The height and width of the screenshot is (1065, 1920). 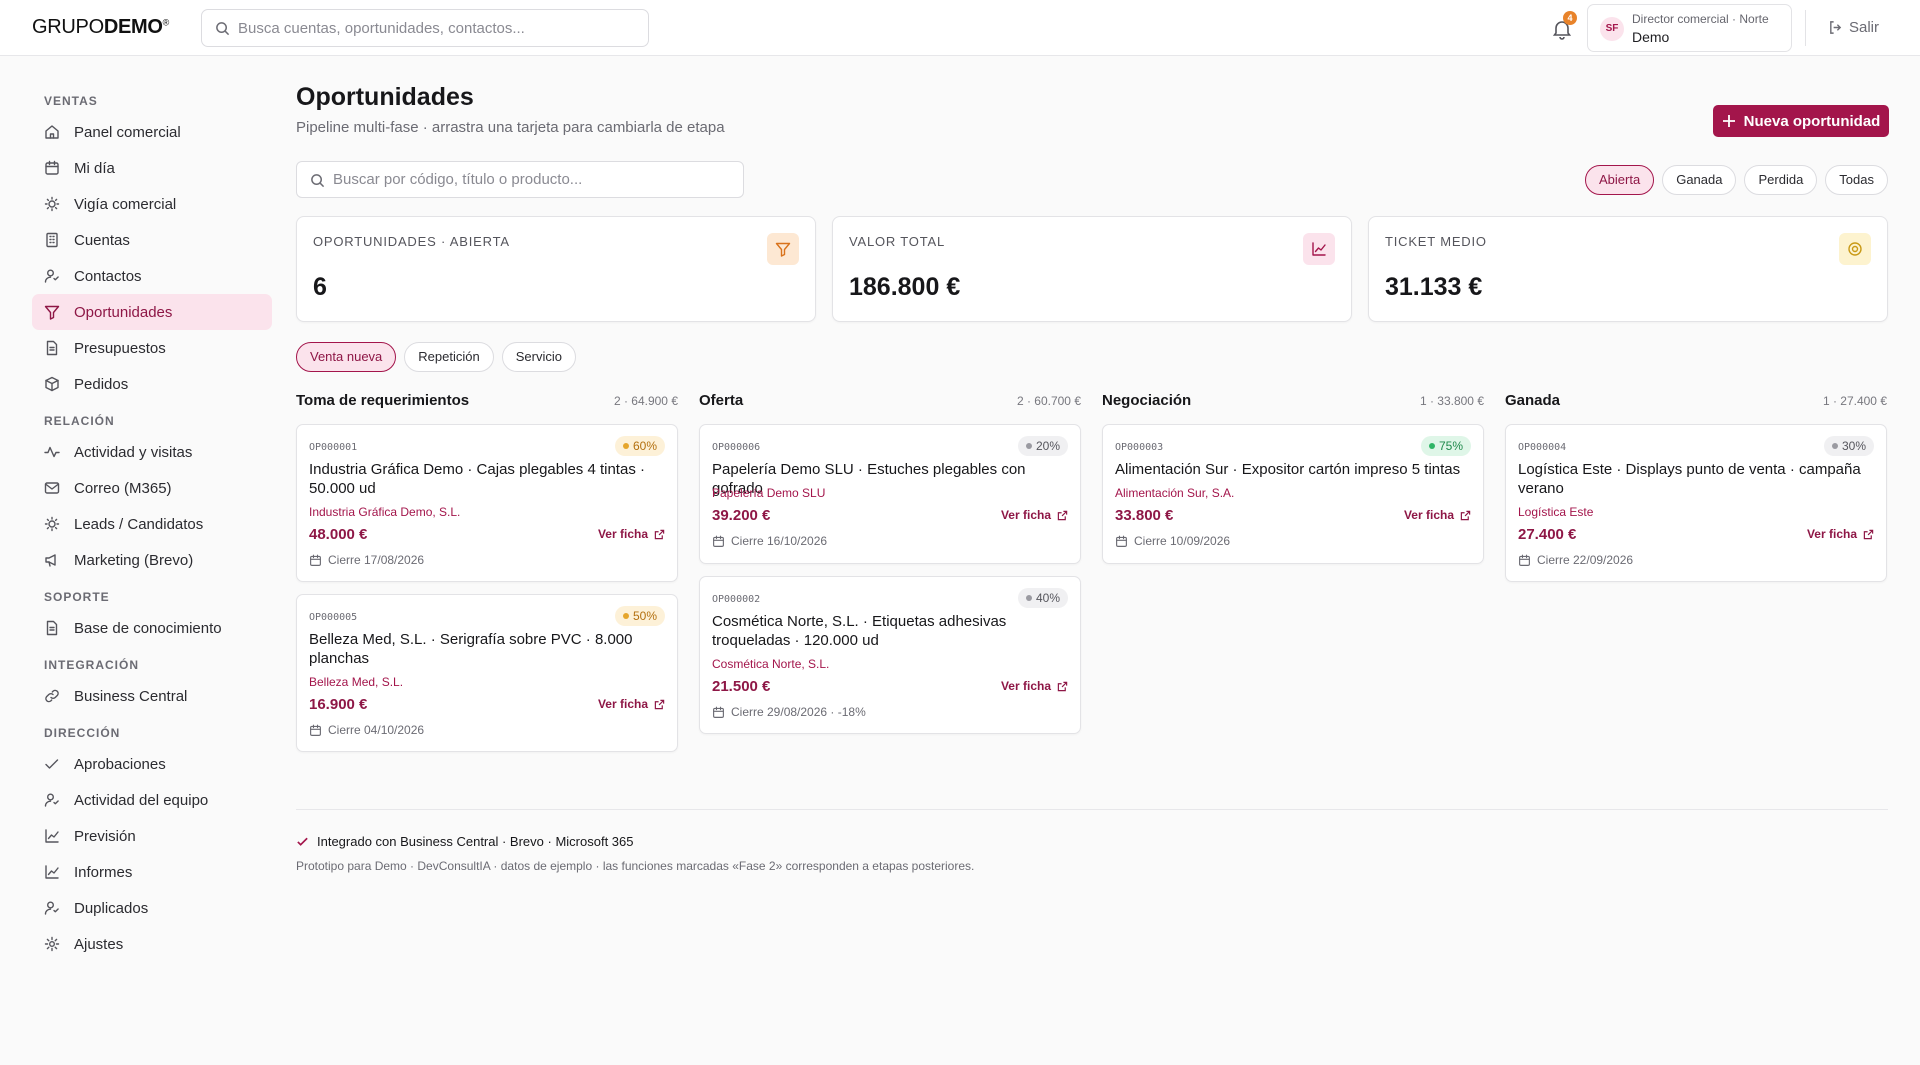 What do you see at coordinates (79, 421) in the screenshot?
I see `sidebar-section-title: RELACIÓN` at bounding box center [79, 421].